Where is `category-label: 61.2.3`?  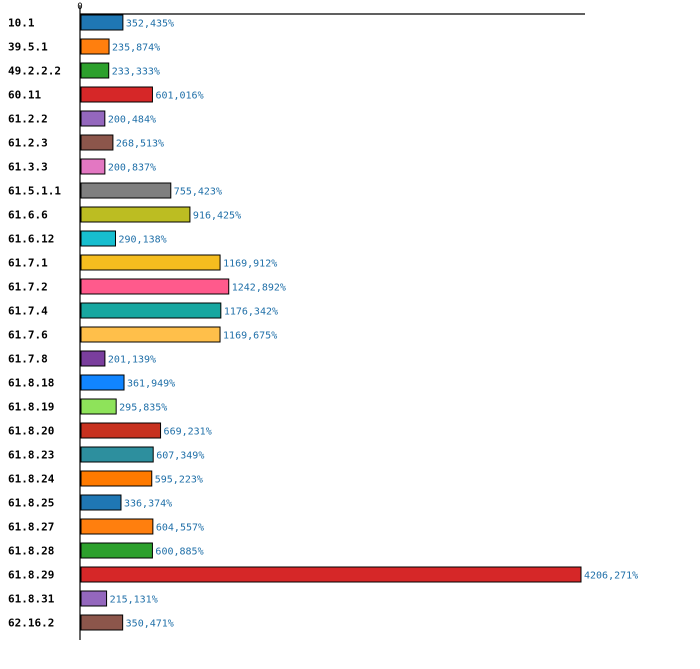
category-label: 61.2.3 is located at coordinates (28, 143).